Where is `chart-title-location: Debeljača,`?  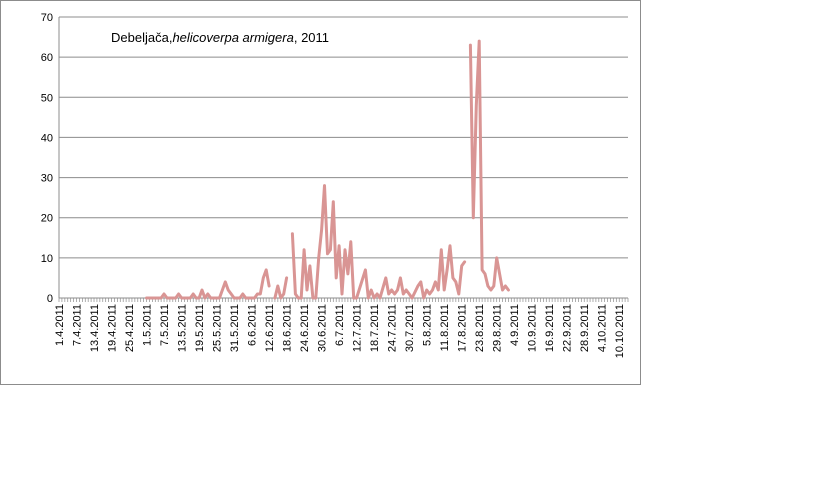 chart-title-location: Debeljača, is located at coordinates (142, 37).